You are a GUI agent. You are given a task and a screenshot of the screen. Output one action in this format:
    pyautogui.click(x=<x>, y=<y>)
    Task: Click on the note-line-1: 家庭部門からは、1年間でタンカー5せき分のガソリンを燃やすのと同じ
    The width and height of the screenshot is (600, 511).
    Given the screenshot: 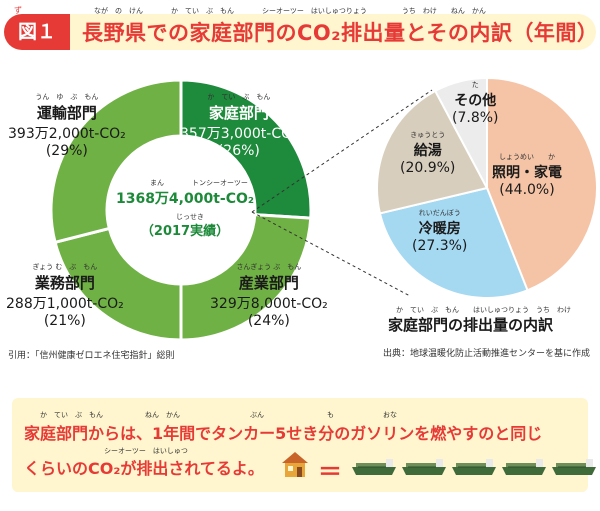 What is the action you would take?
    pyautogui.click(x=283, y=433)
    